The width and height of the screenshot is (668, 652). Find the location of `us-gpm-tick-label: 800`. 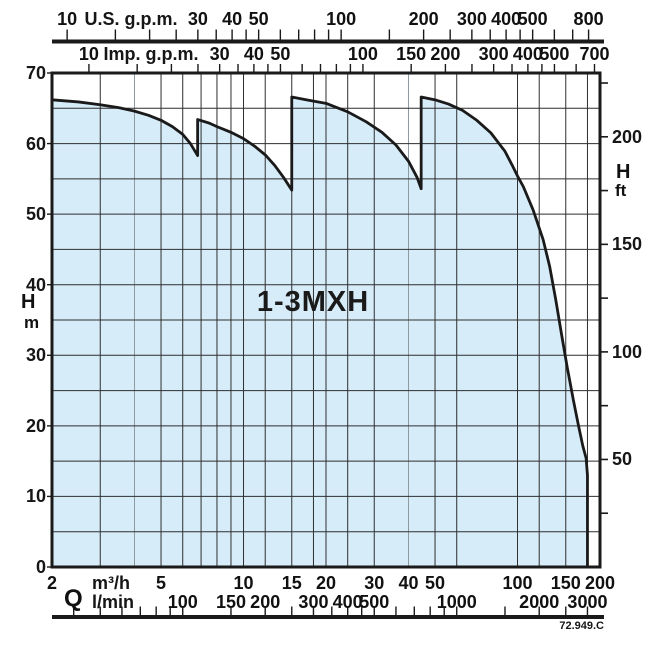

us-gpm-tick-label: 800 is located at coordinates (588, 19).